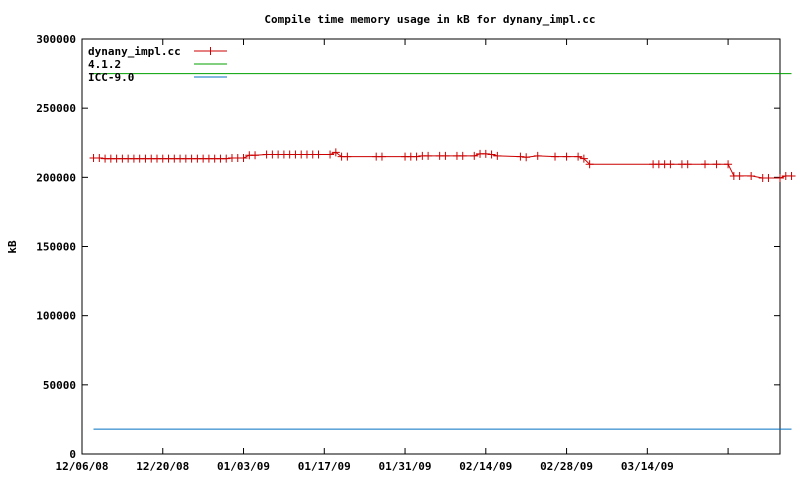 The image size is (800, 480). Describe the element at coordinates (210, 51) in the screenshot. I see `legend-marker` at that location.